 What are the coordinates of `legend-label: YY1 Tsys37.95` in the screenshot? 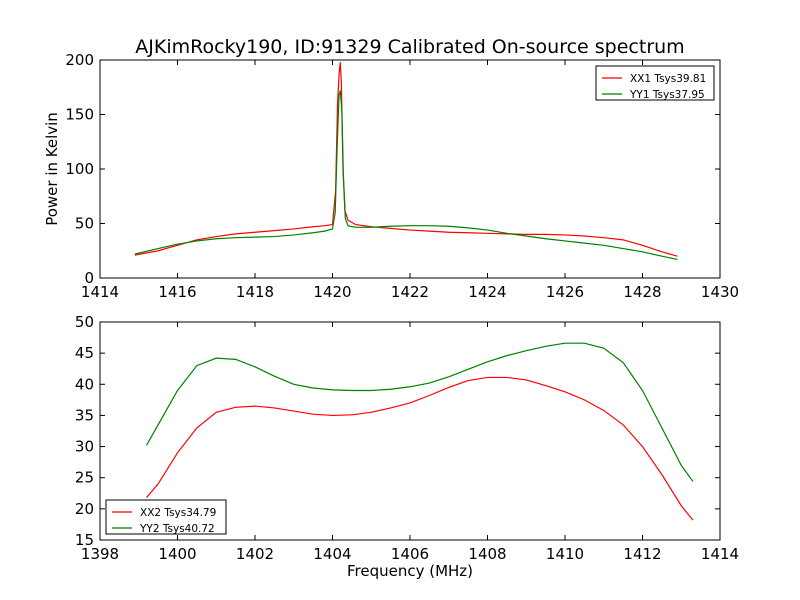 It's located at (667, 95).